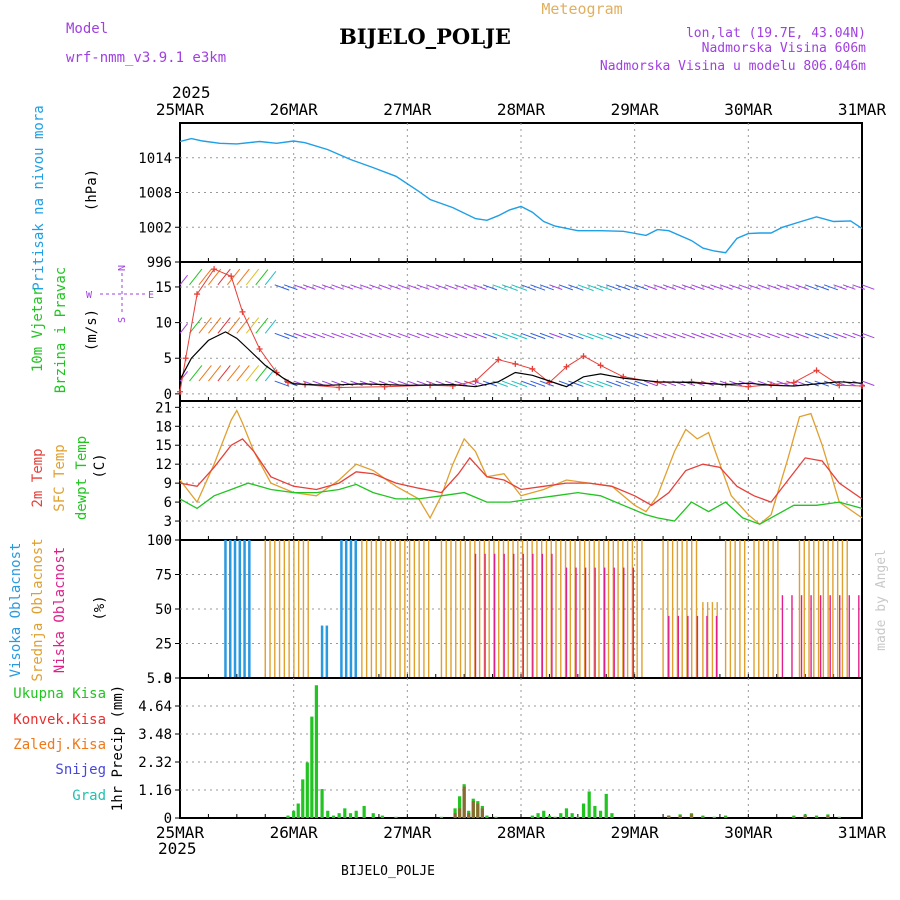  I want to click on temp-2m-line, so click(521, 472).